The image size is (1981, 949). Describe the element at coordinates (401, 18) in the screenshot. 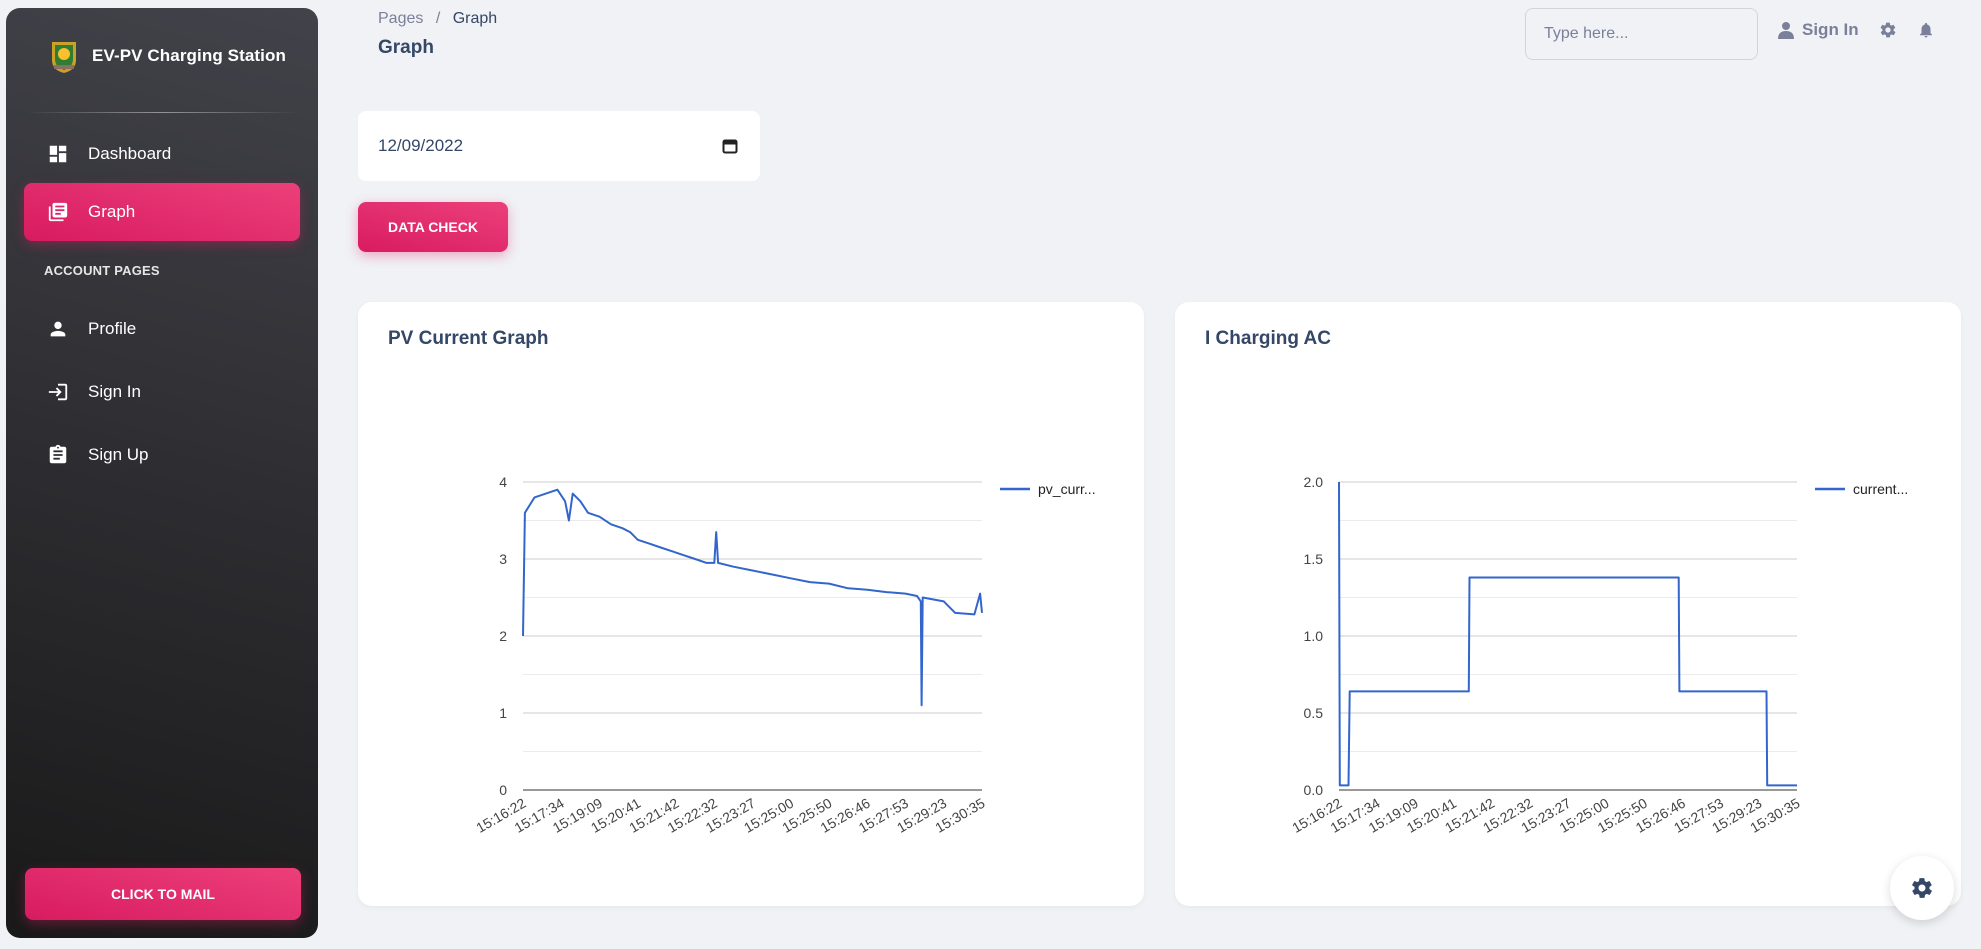

I see `breadcrumb-root: Pages` at that location.